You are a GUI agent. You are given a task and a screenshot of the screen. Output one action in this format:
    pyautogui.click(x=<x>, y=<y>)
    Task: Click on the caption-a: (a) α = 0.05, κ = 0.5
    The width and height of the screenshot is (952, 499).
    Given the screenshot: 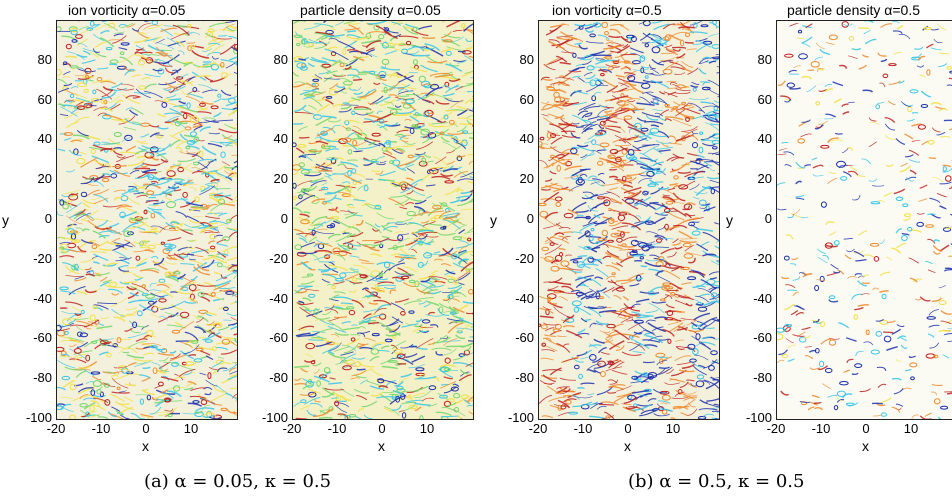 What is the action you would take?
    pyautogui.click(x=238, y=481)
    